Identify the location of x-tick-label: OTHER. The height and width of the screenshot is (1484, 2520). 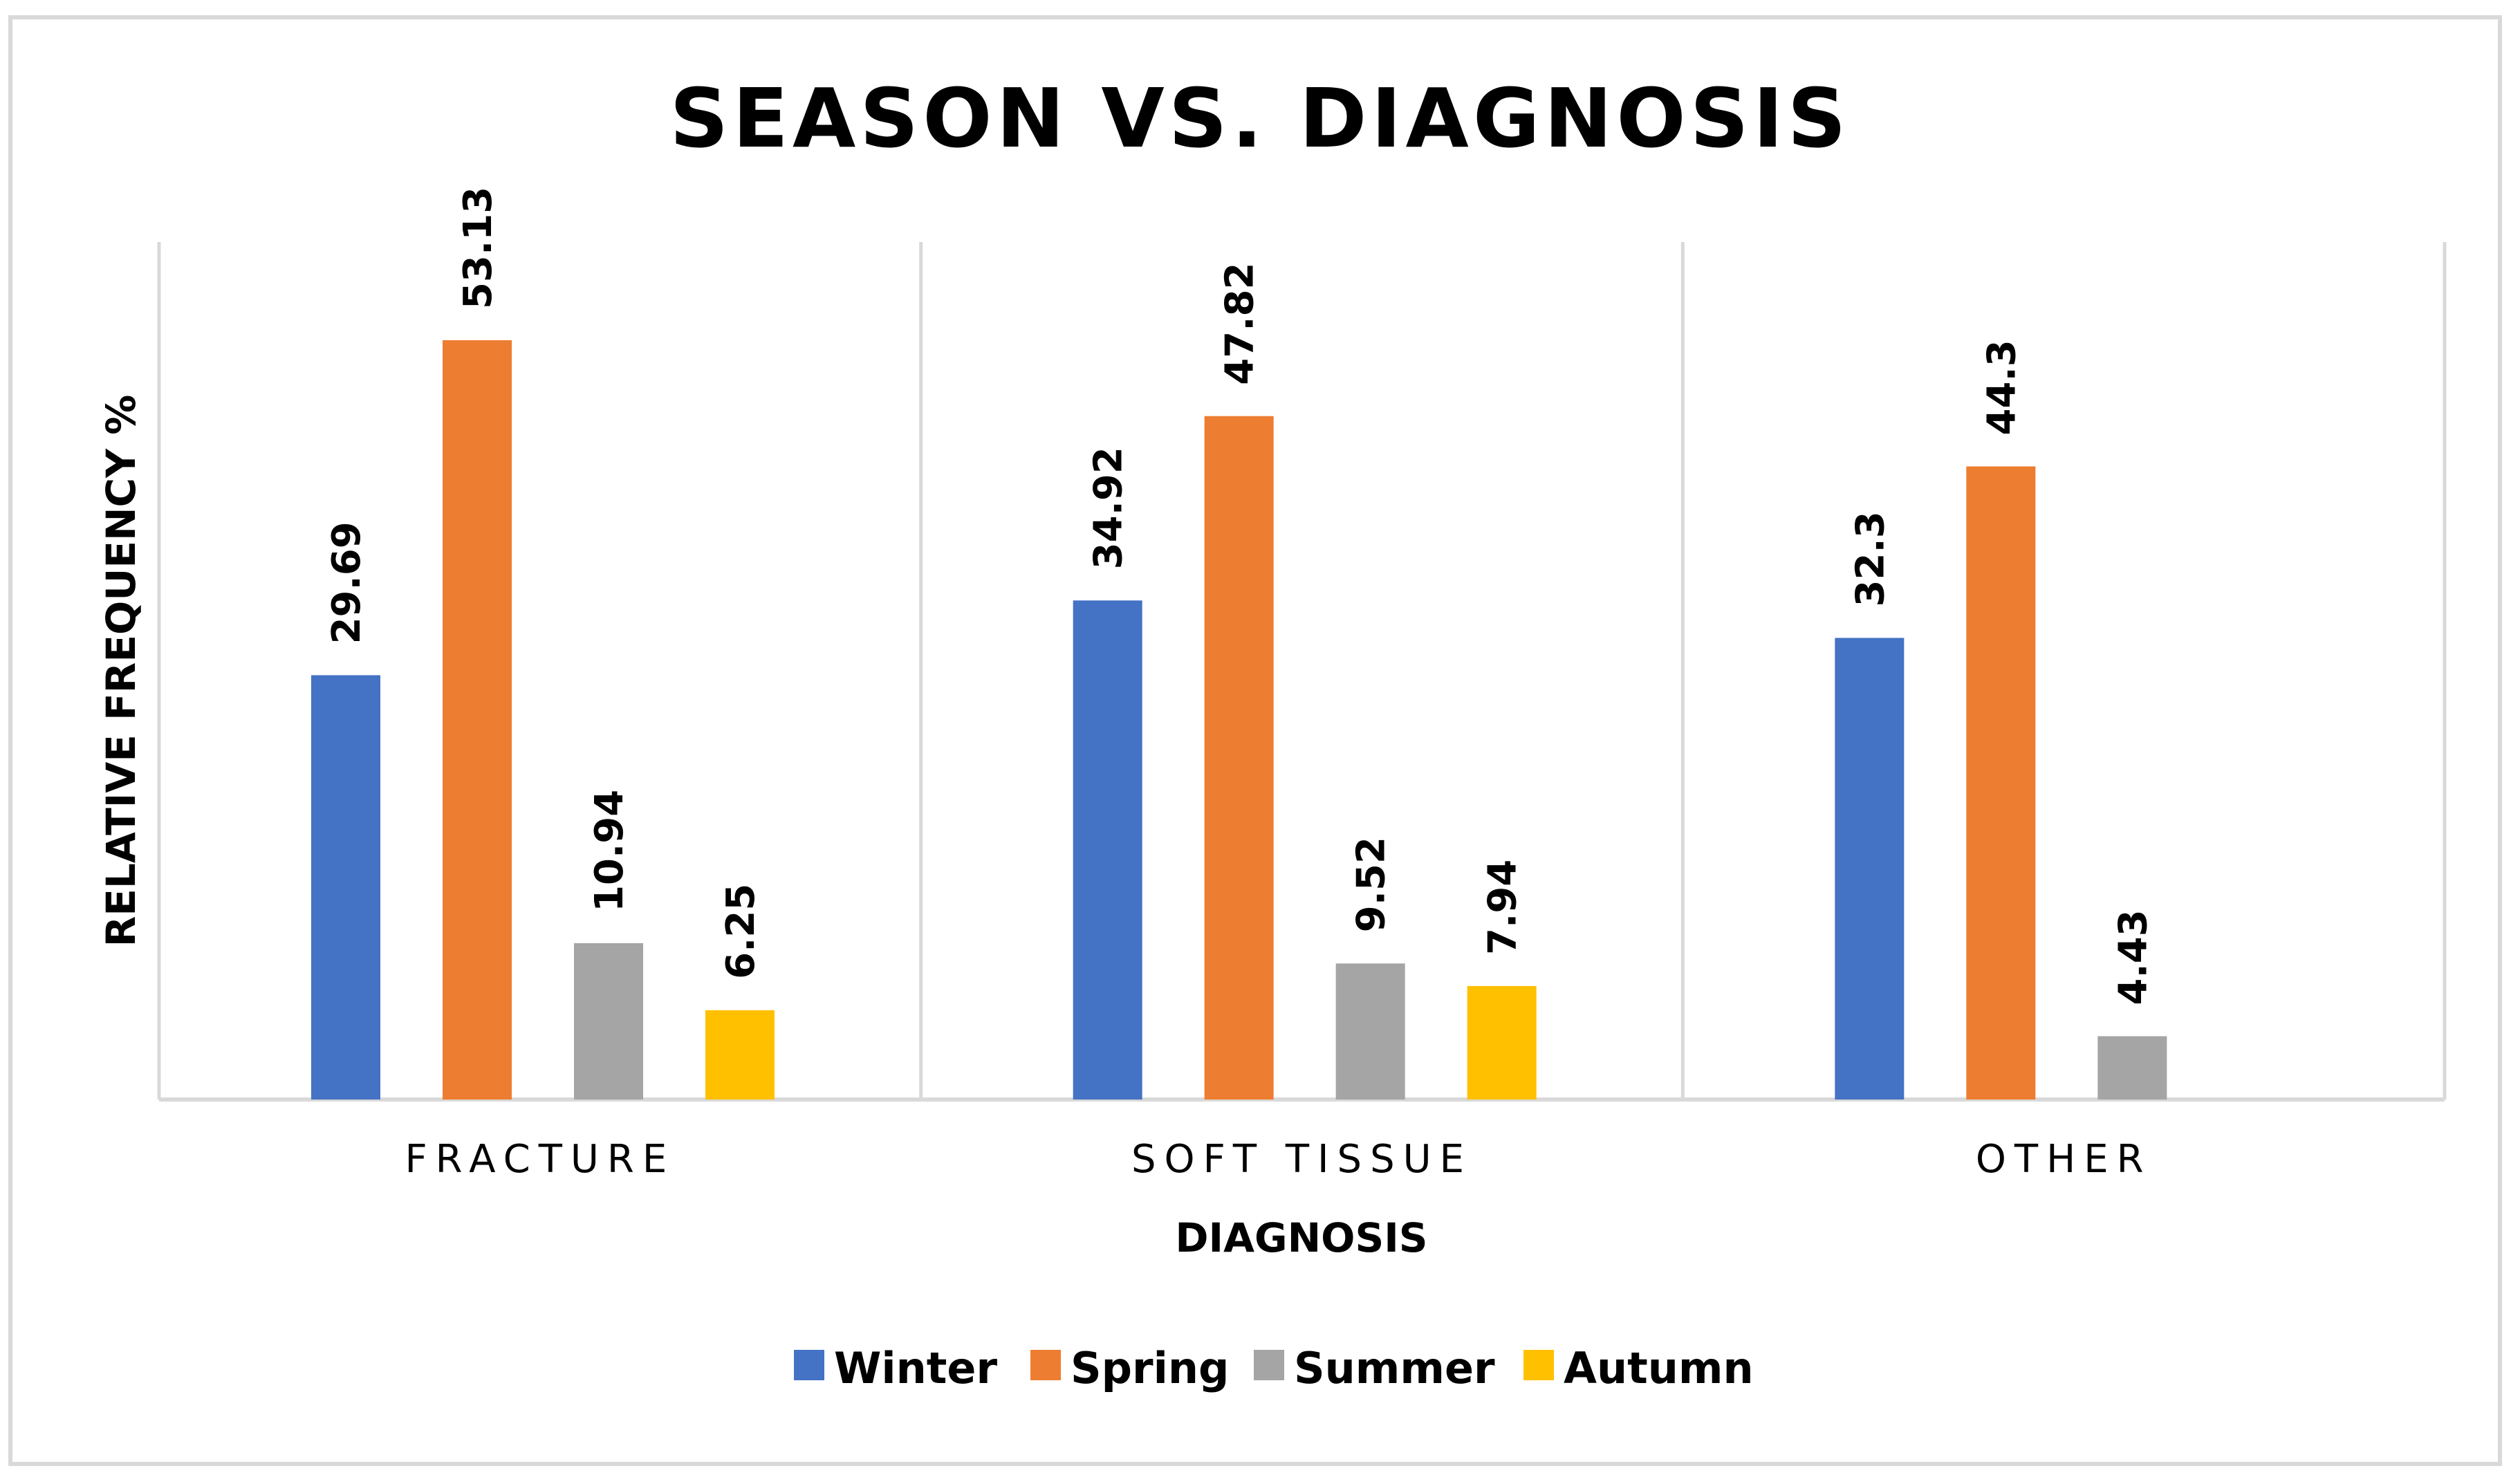
(2064, 1159).